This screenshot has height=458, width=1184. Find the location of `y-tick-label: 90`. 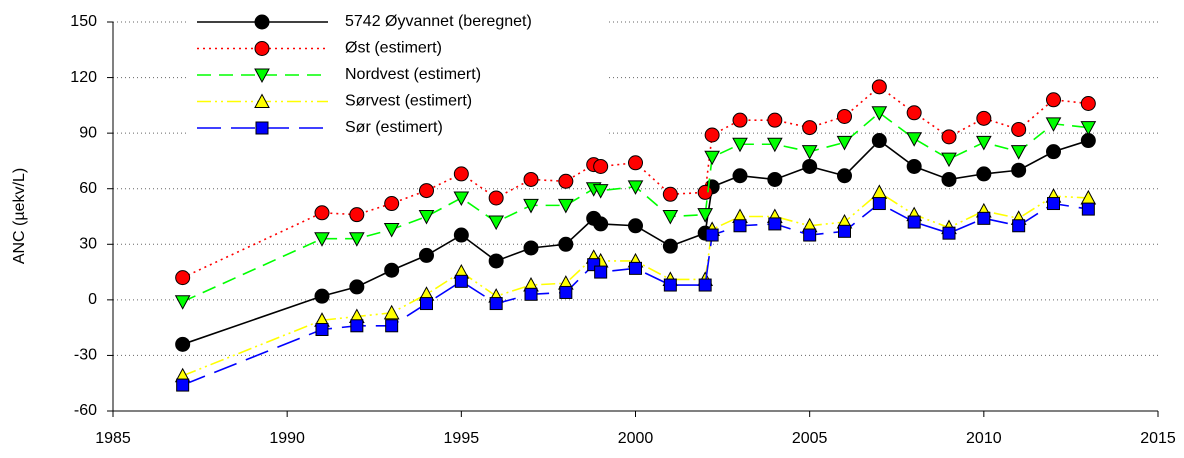

y-tick-label: 90 is located at coordinates (88, 132).